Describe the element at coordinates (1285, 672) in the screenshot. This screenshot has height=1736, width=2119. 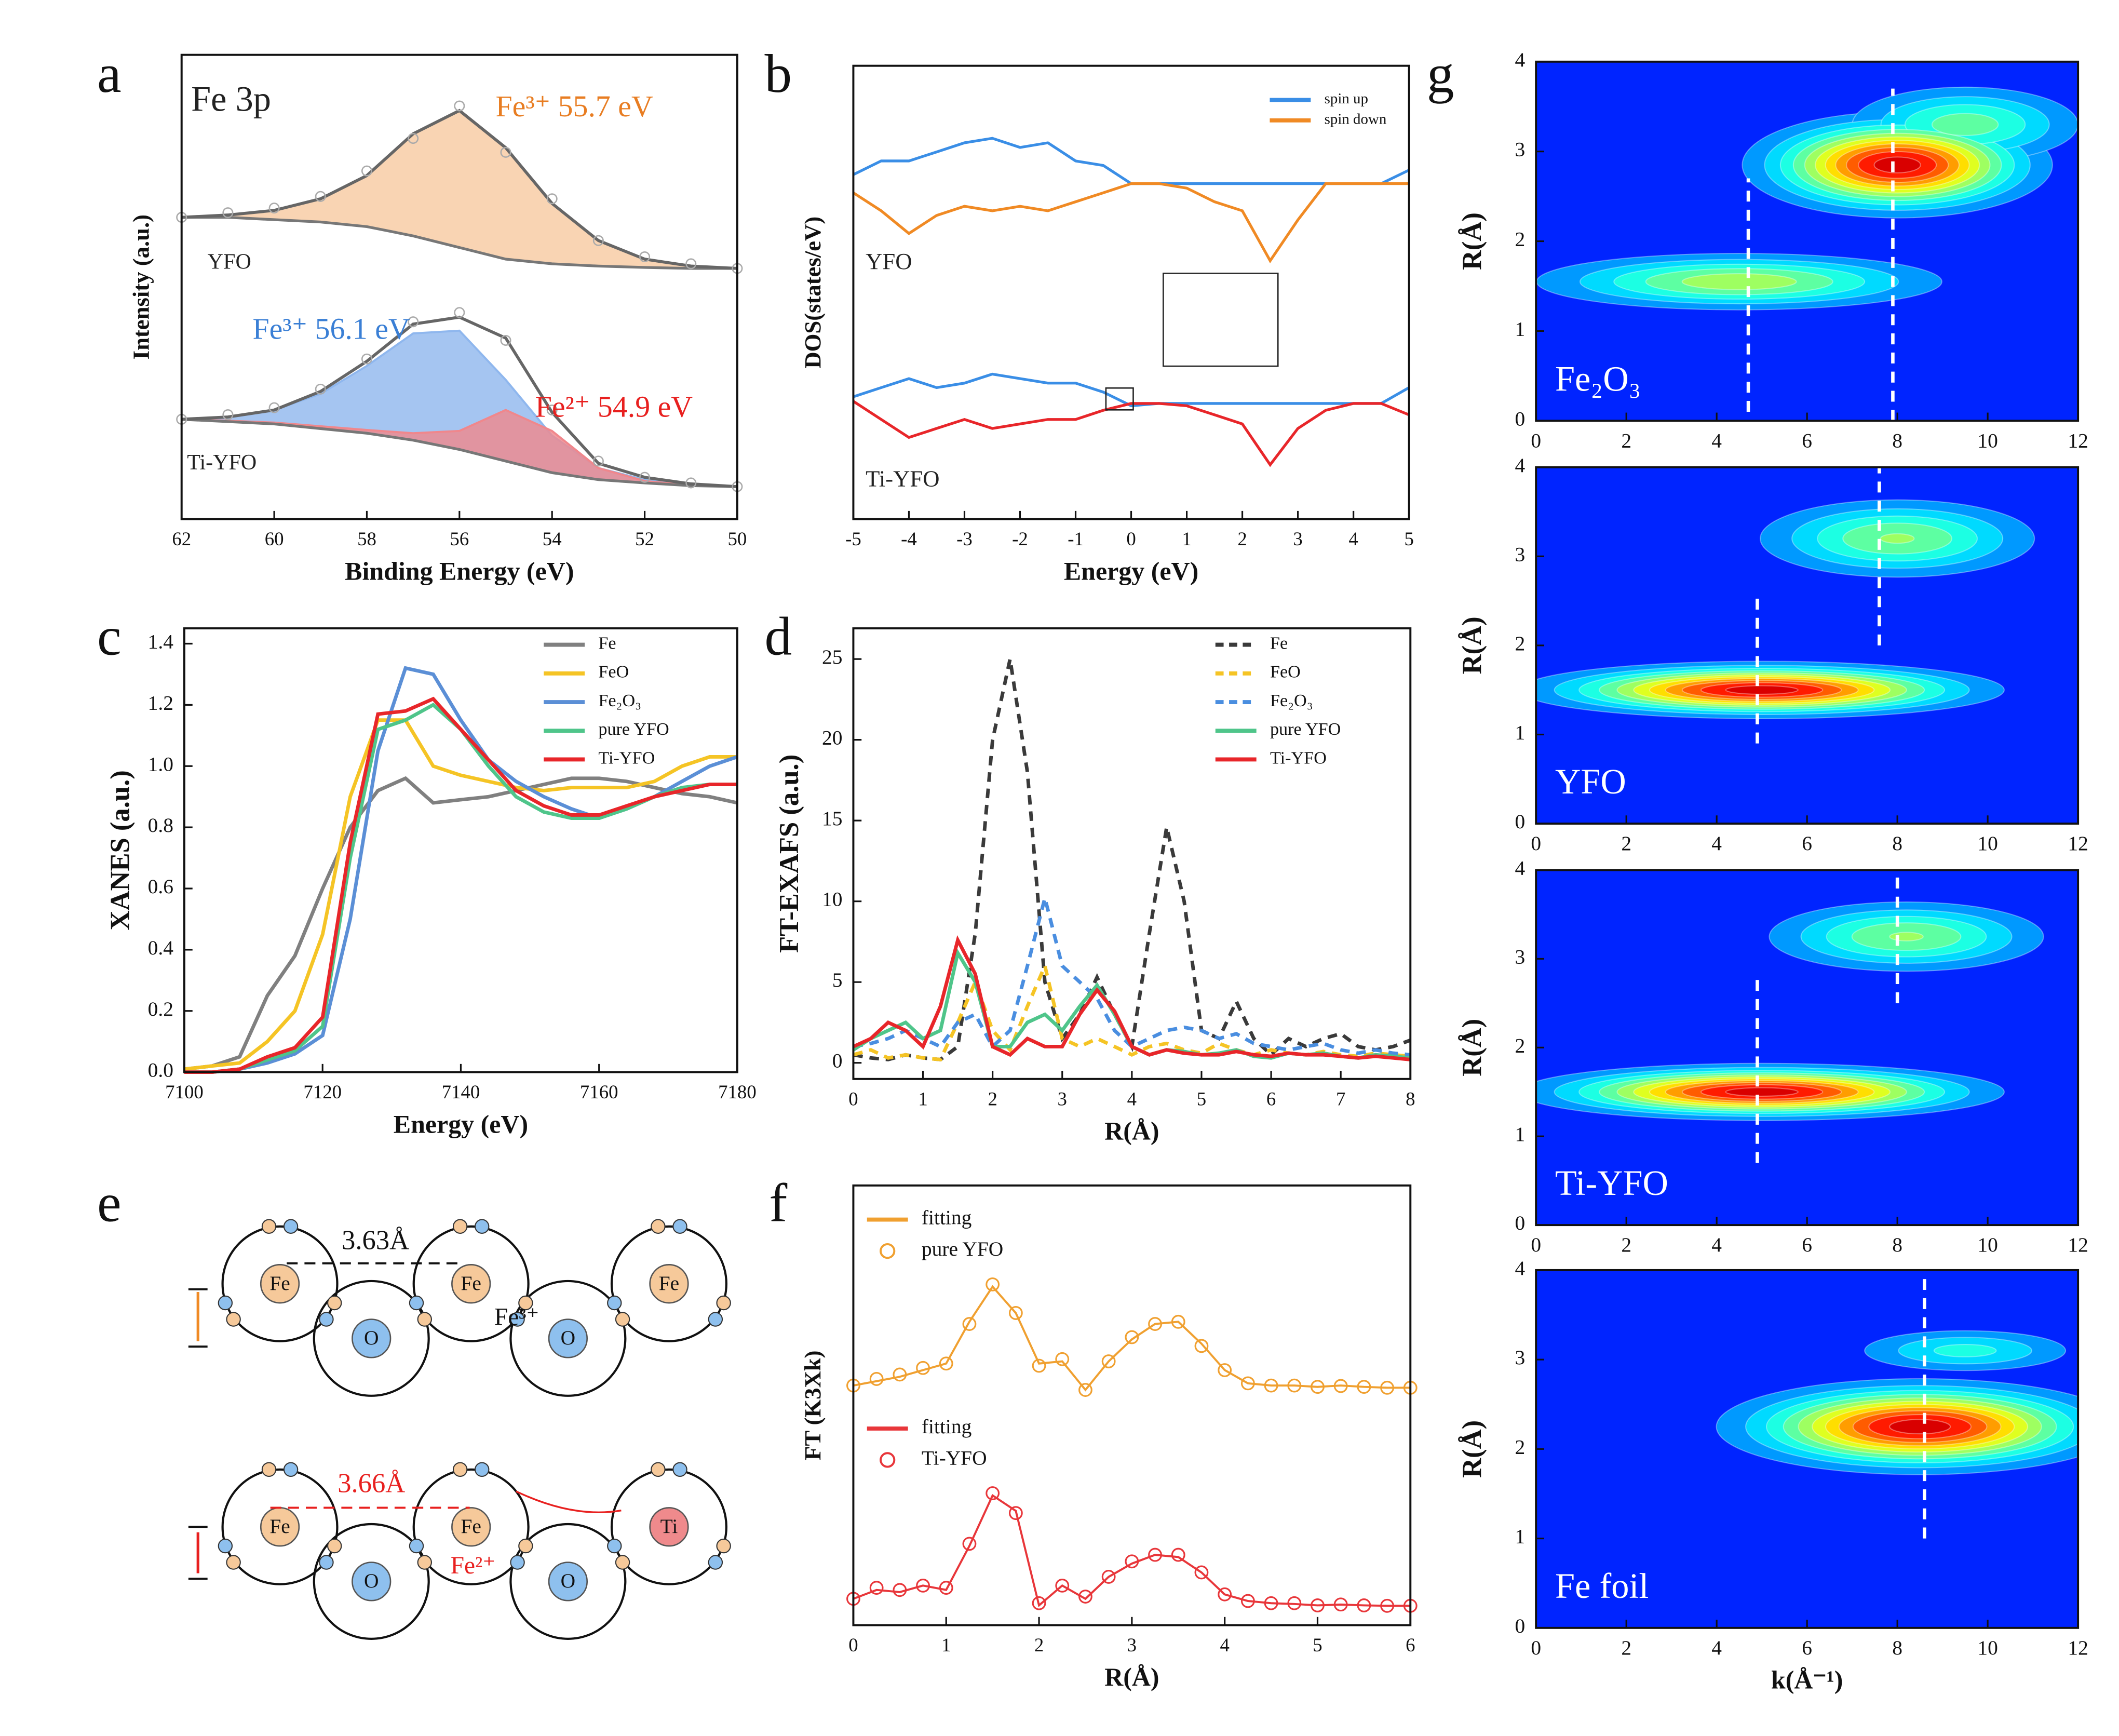
I see `legend-label: FeO` at that location.